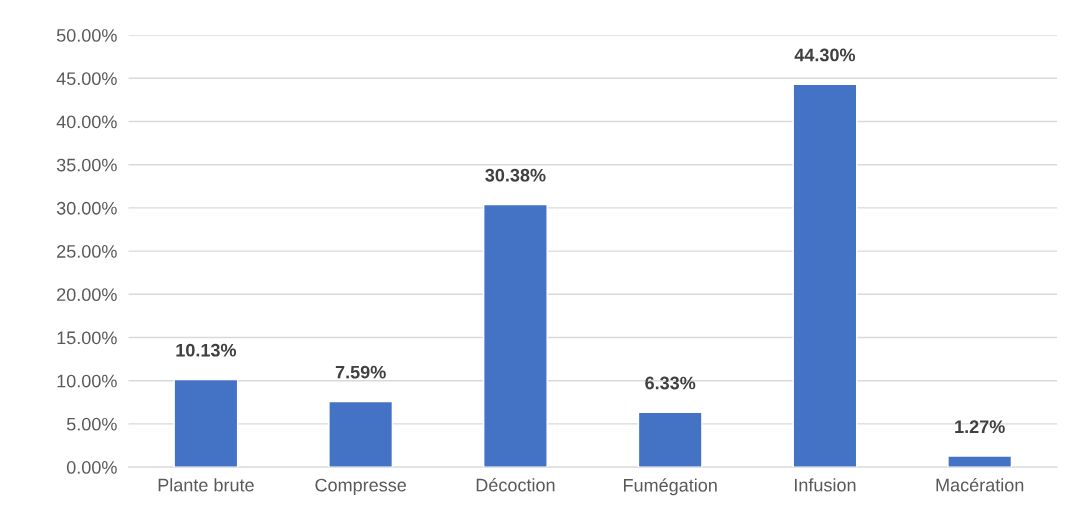 The height and width of the screenshot is (532, 1071). Describe the element at coordinates (87, 251) in the screenshot. I see `y-tick-label: 25.00%` at that location.